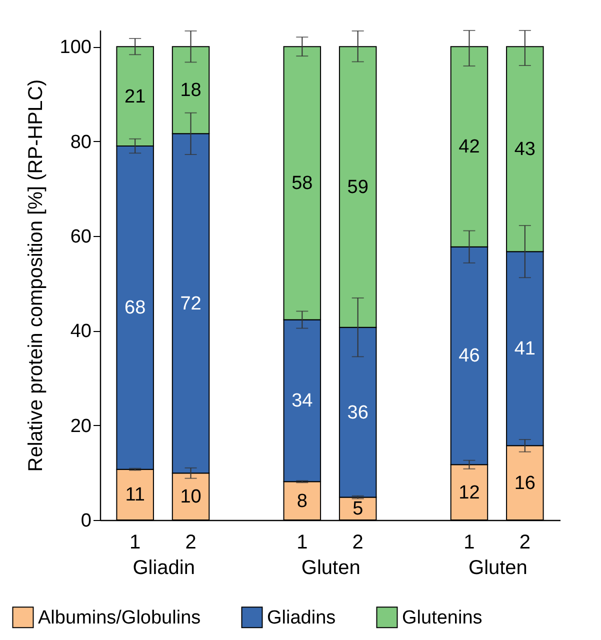 The width and height of the screenshot is (601, 640). Describe the element at coordinates (301, 617) in the screenshot. I see `legend-label: Gliadins` at that location.